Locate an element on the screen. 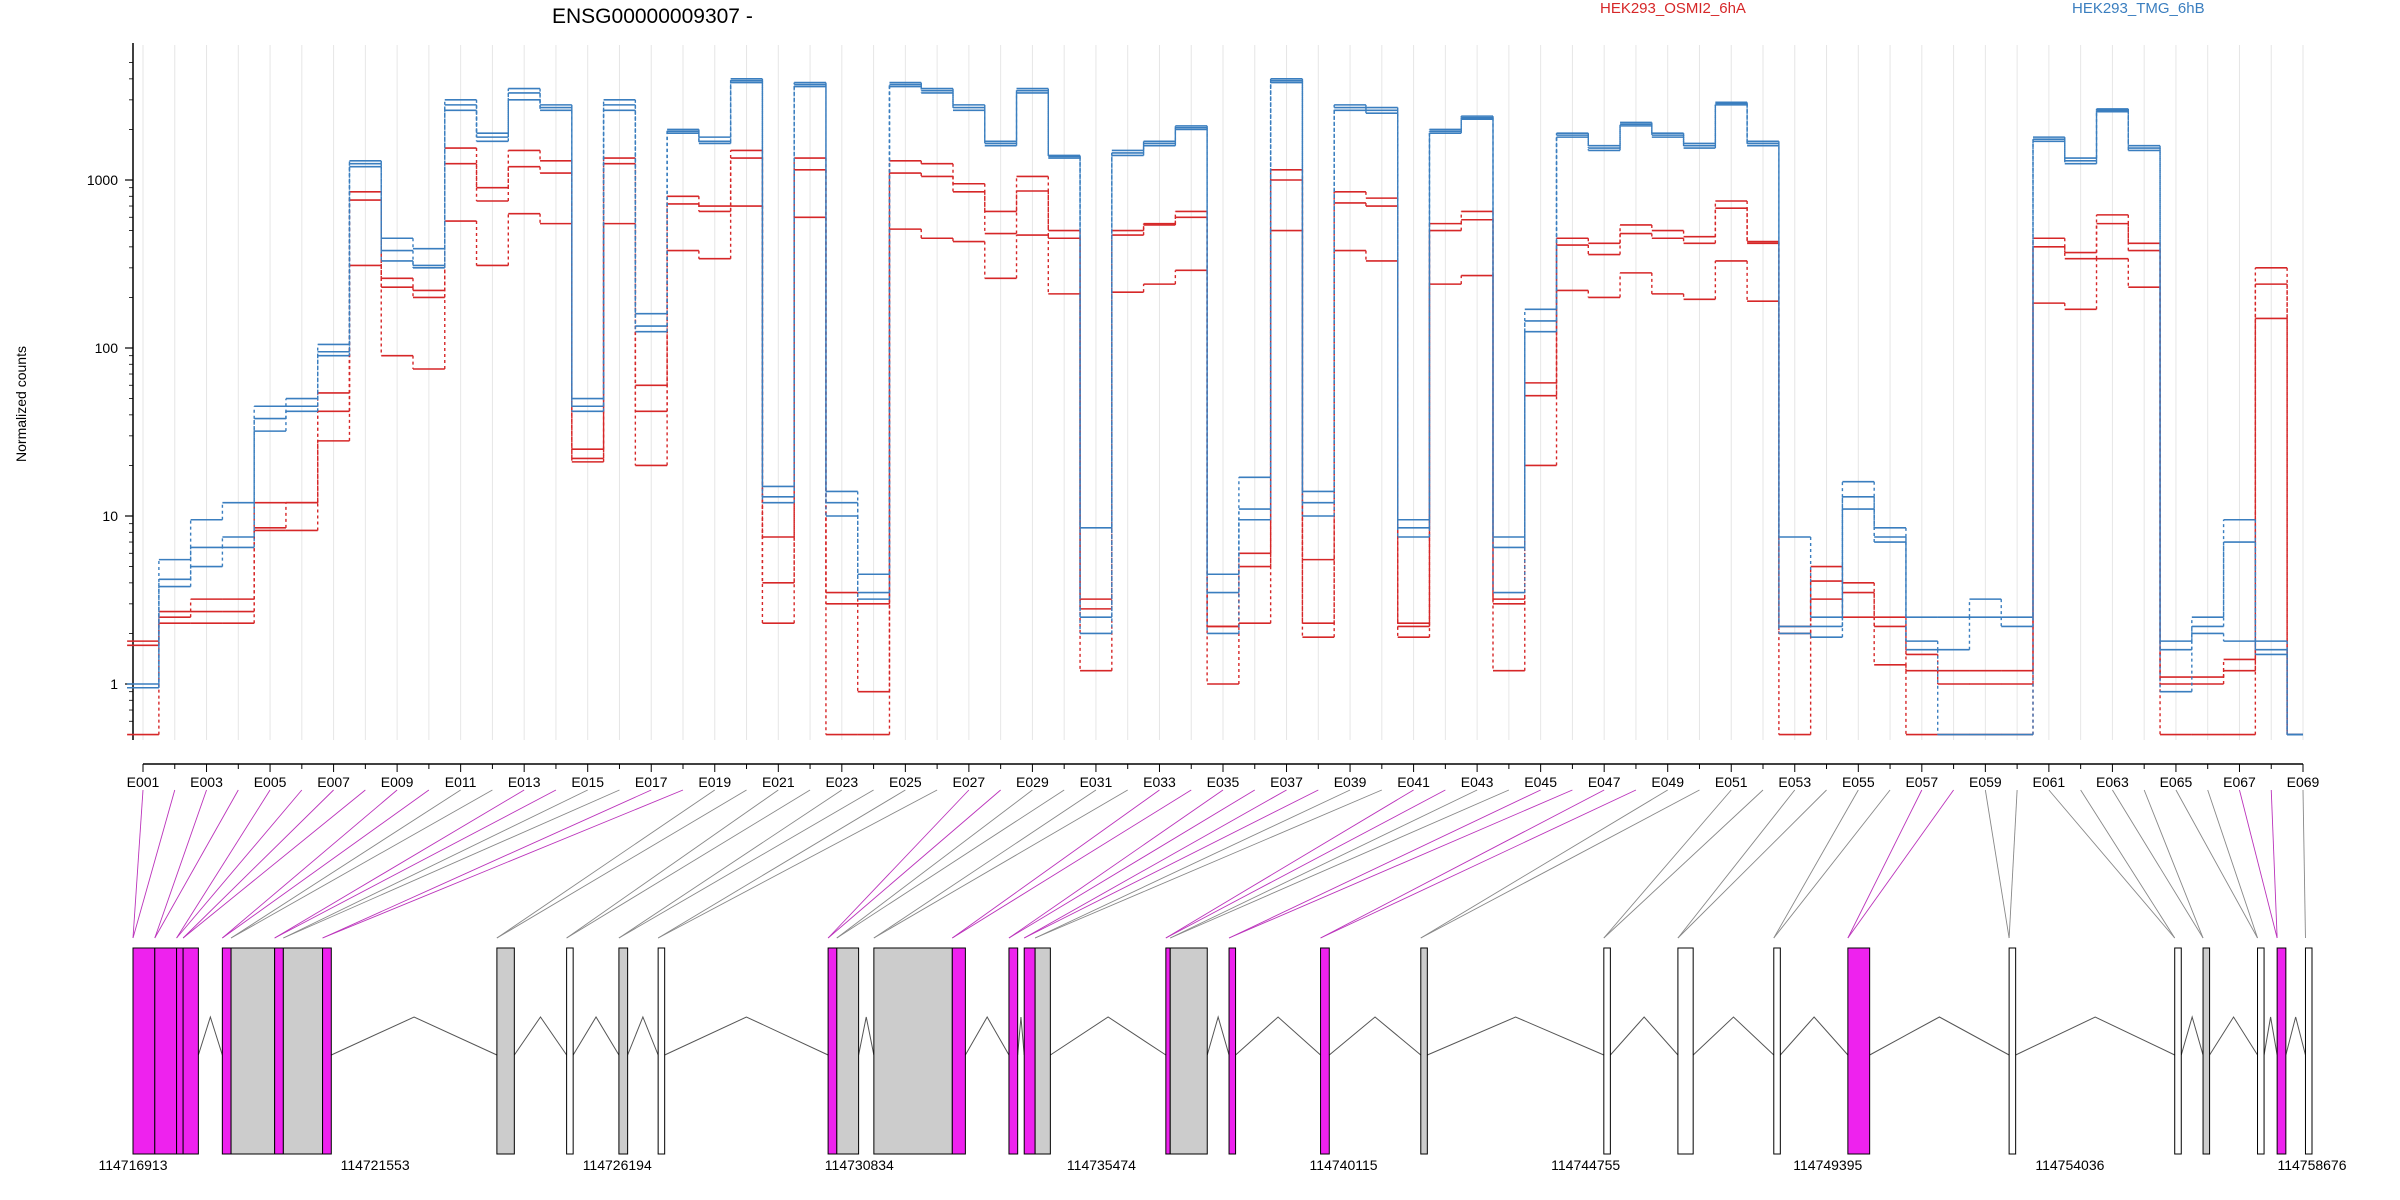  x-tick-label: E013 is located at coordinates (524, 782).